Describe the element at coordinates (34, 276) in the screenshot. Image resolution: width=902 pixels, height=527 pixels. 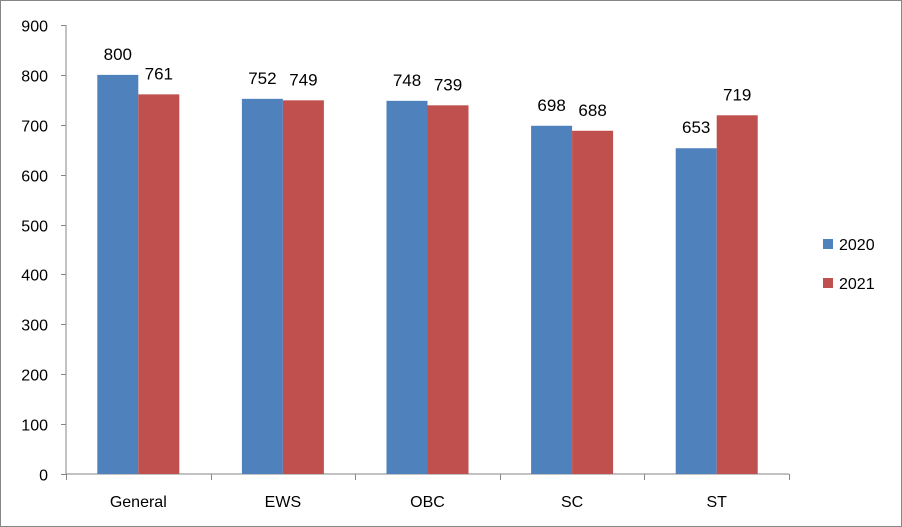
I see `y-tick-label: 400` at that location.